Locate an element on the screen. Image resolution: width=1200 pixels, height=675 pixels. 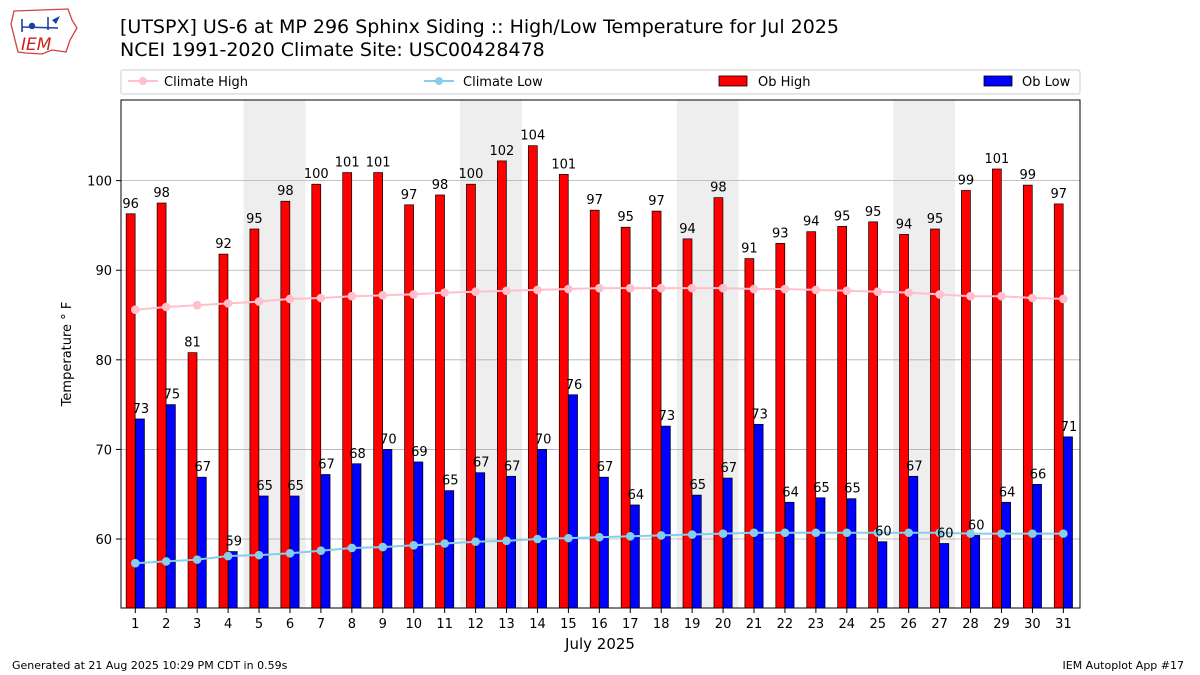
legend-ob-high-swatch is located at coordinates (733, 81).